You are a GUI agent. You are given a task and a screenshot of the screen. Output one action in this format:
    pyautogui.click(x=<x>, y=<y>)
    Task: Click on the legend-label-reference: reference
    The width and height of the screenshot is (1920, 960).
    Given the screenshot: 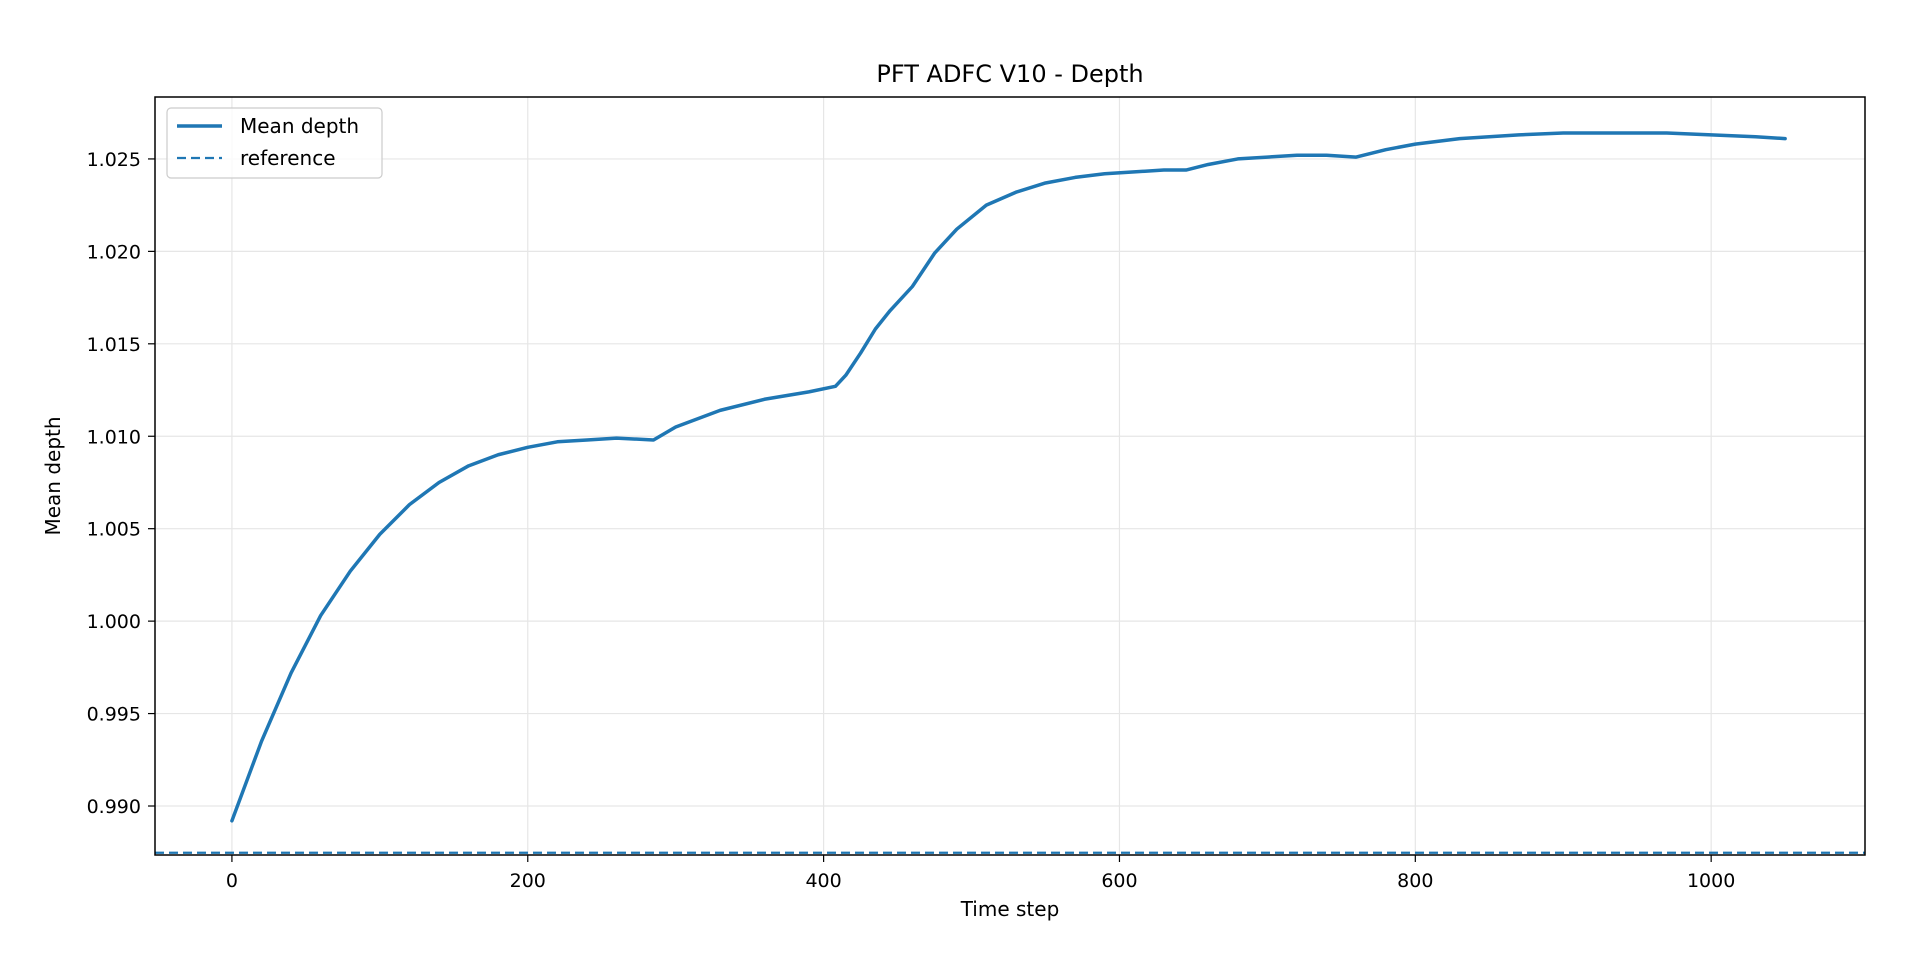 What is the action you would take?
    pyautogui.click(x=288, y=158)
    